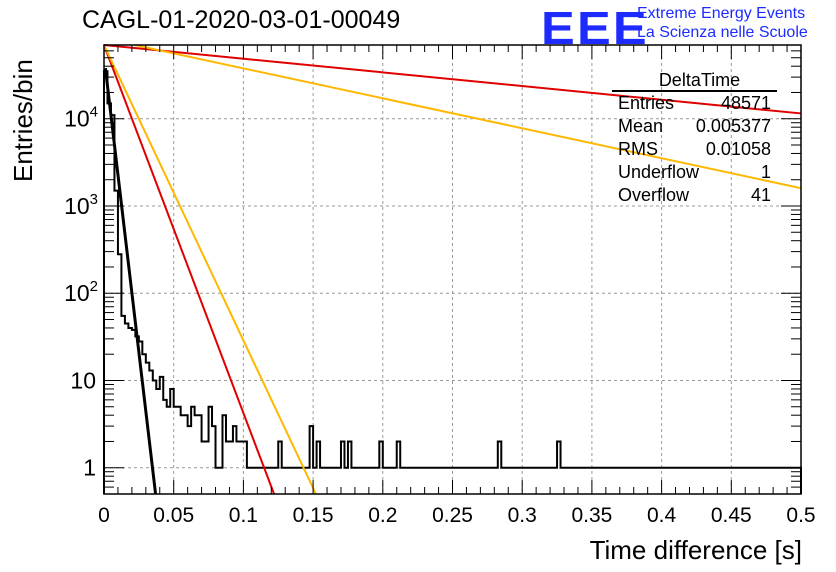  I want to click on y-tick-label: 10, so click(83, 380).